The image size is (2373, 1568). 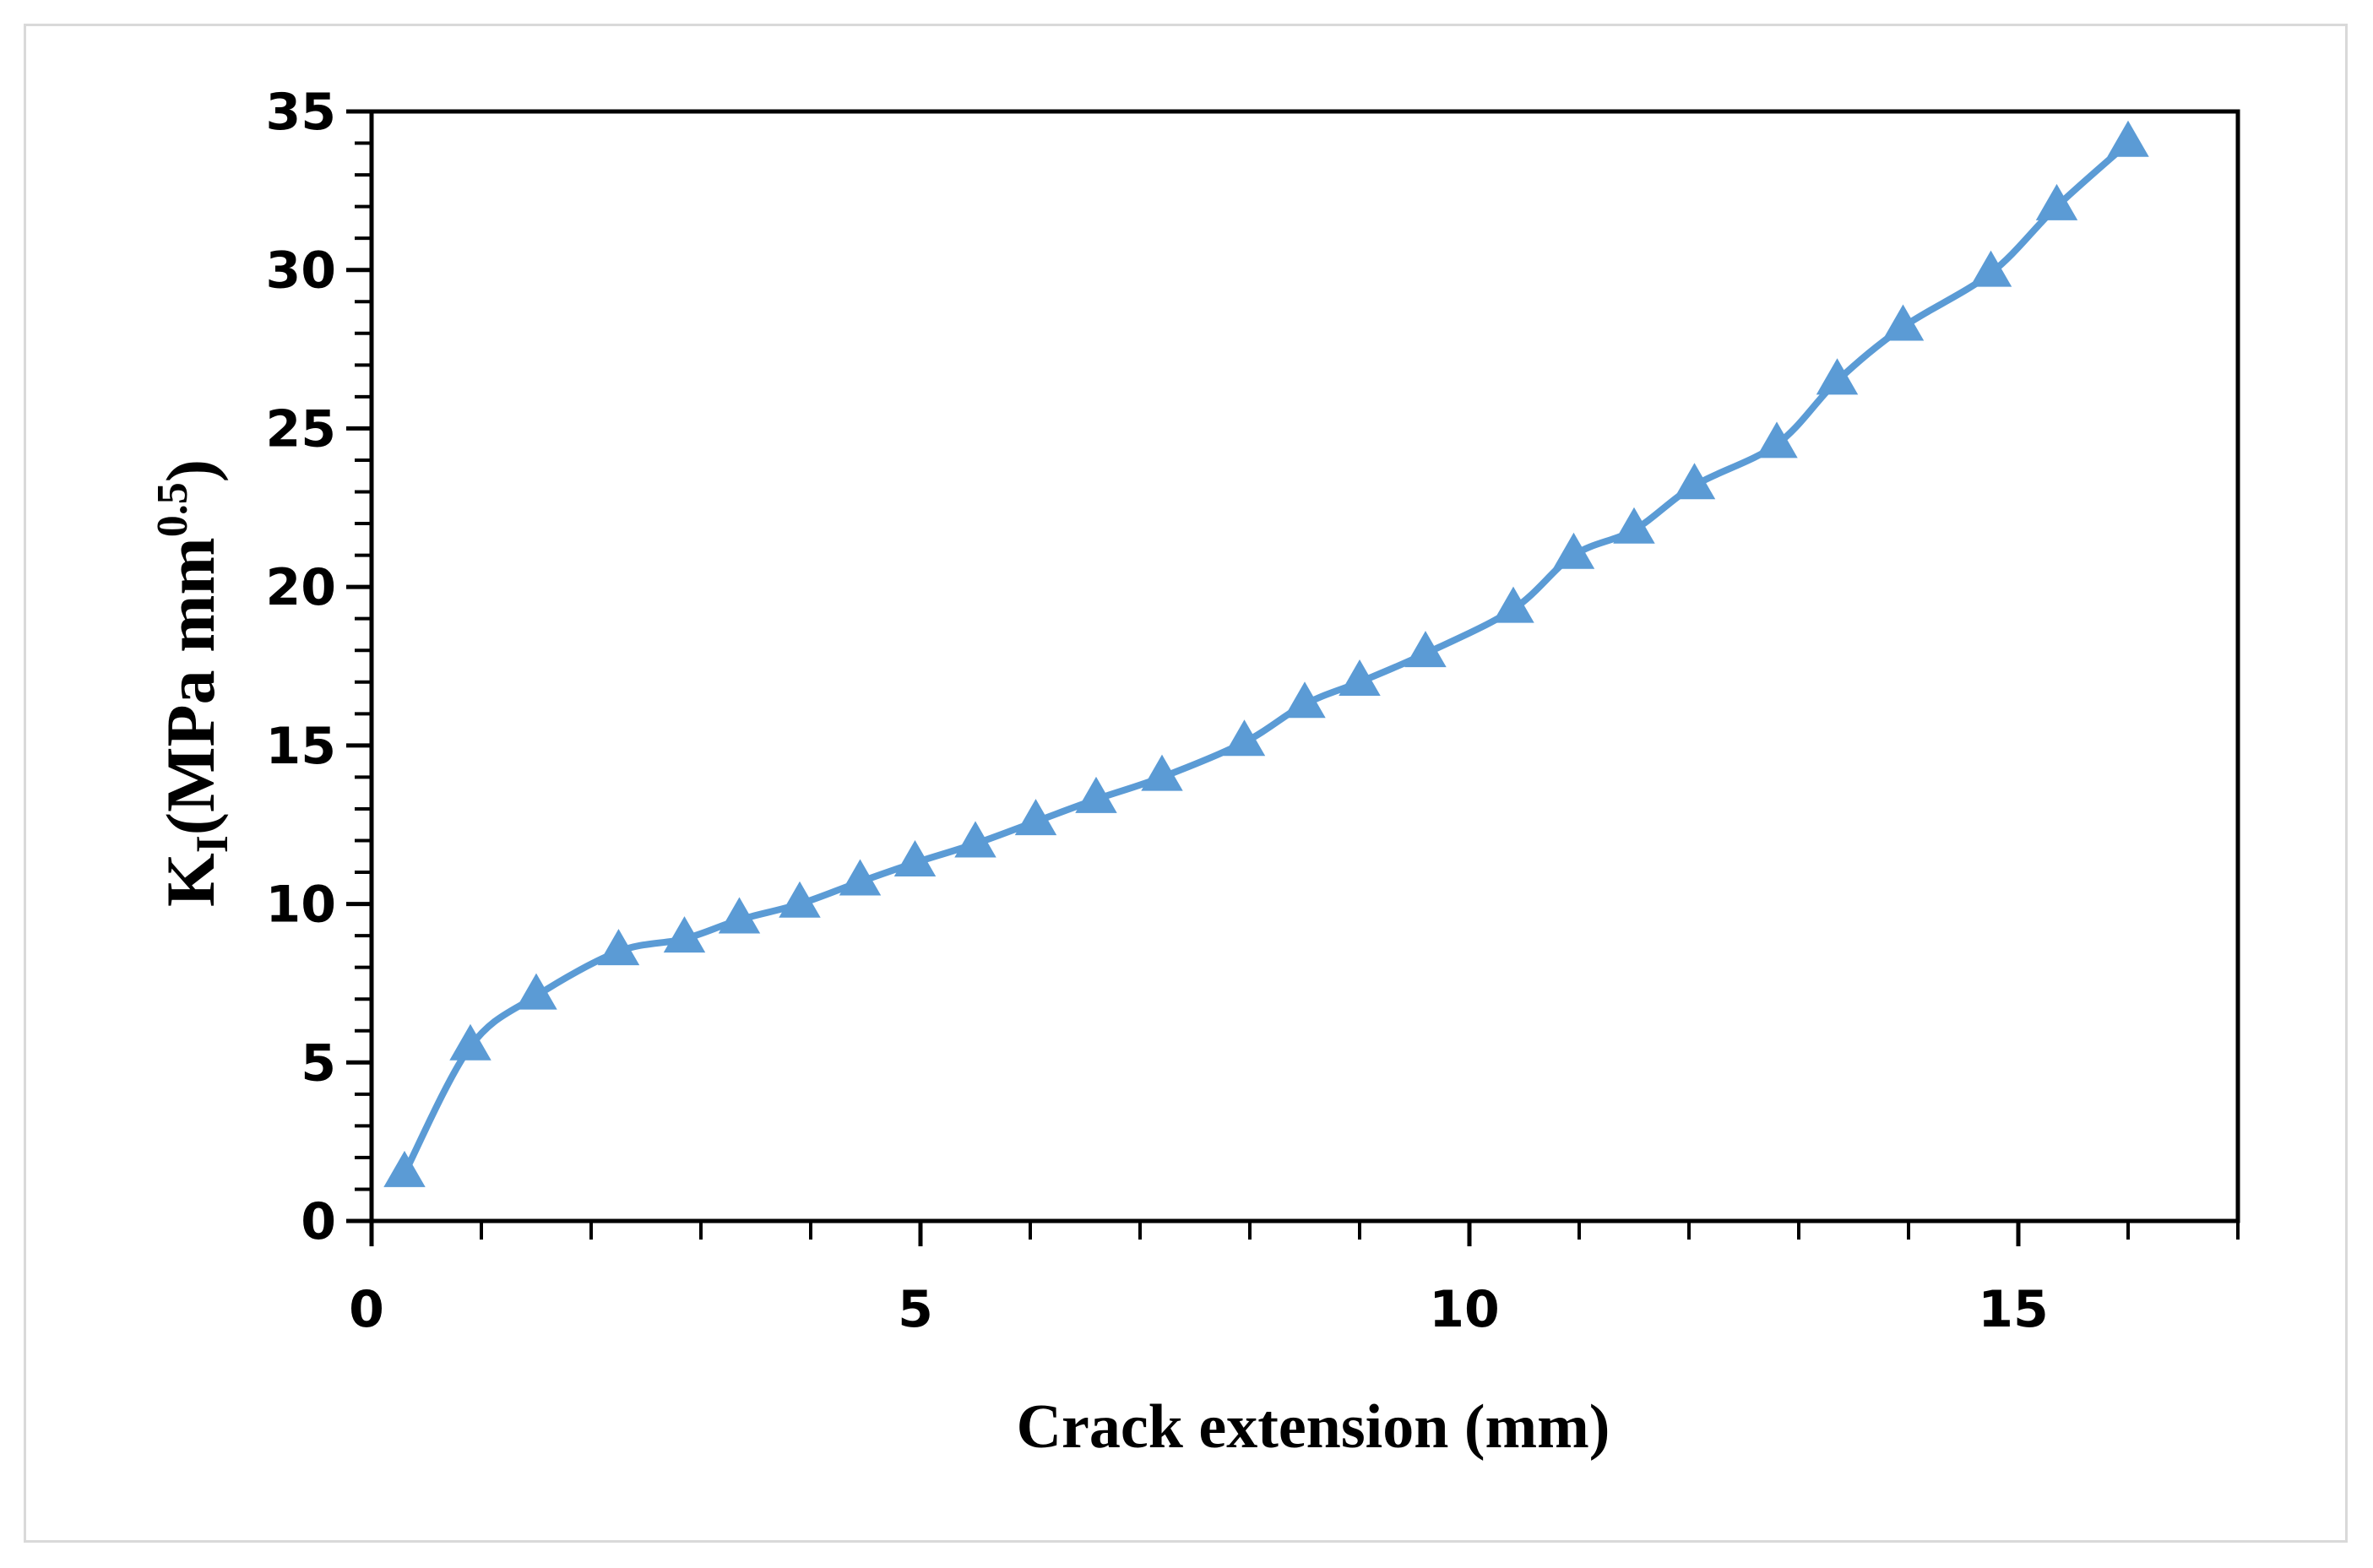 I want to click on y-axis-title-main: K, so click(x=190, y=880).